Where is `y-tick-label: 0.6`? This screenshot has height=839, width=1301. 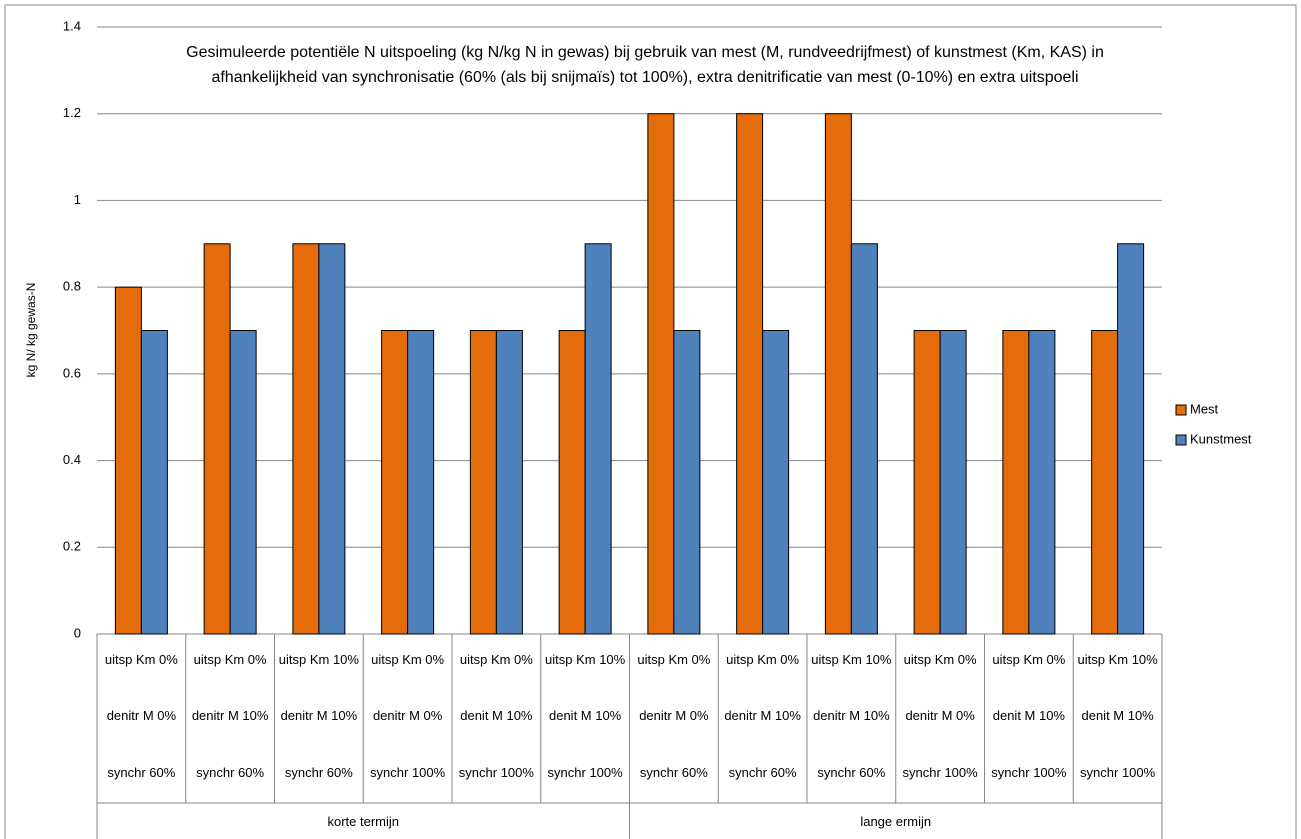 y-tick-label: 0.6 is located at coordinates (72, 372).